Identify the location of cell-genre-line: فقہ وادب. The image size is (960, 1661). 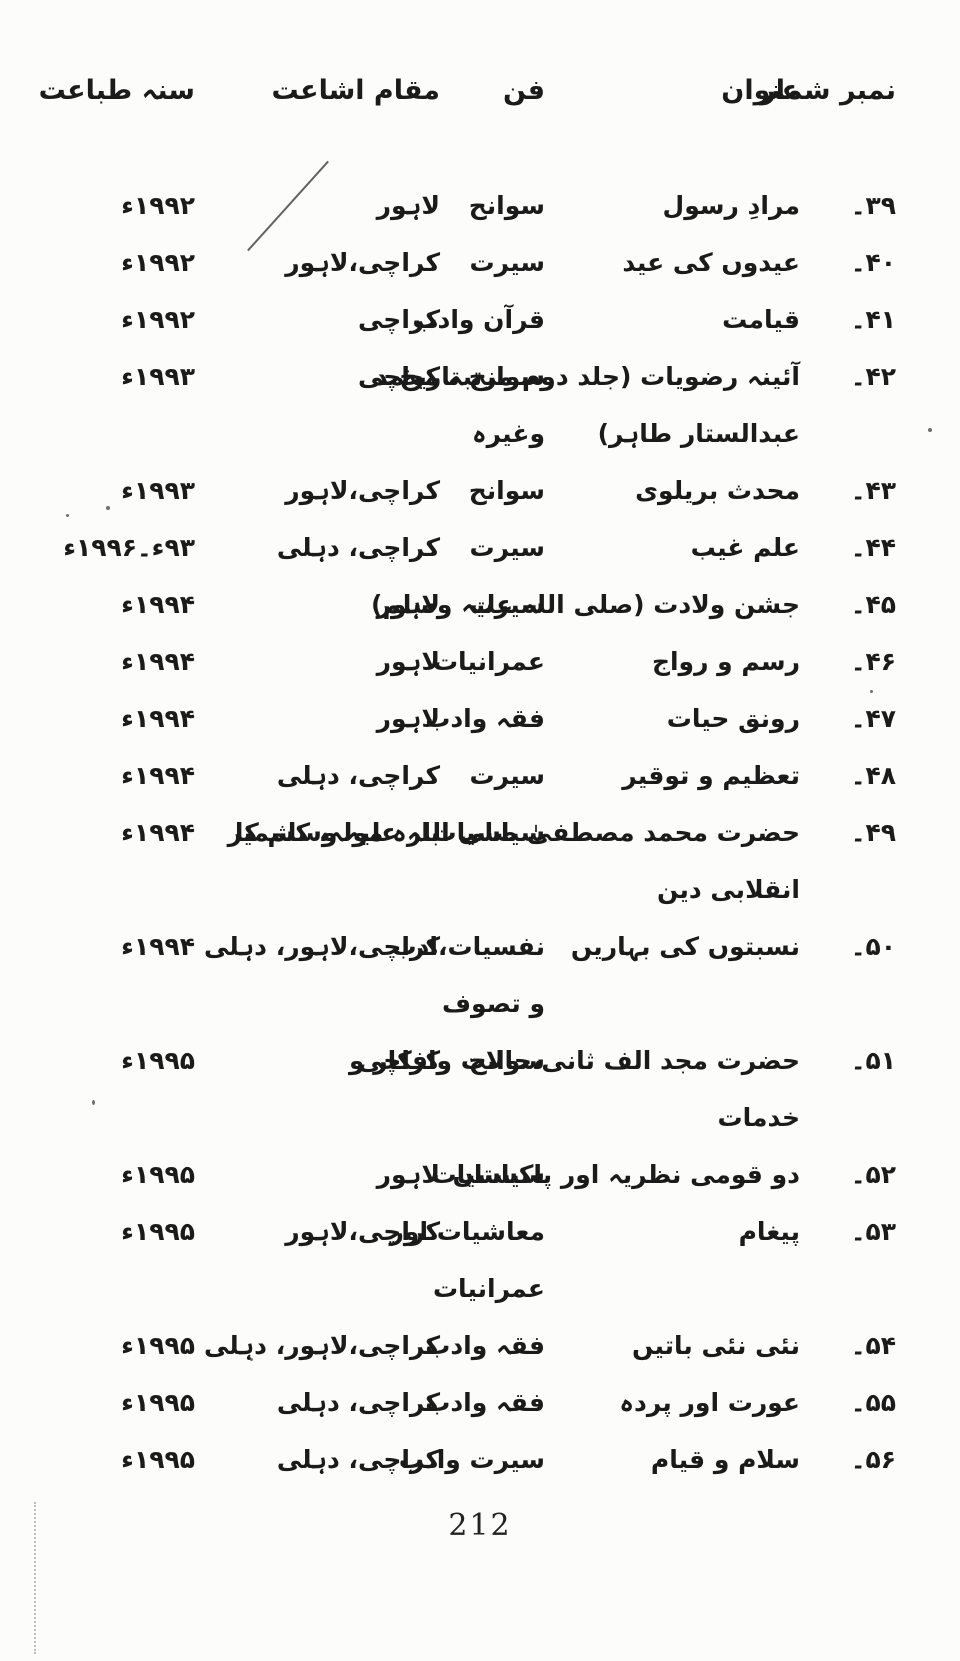
(485, 1345).